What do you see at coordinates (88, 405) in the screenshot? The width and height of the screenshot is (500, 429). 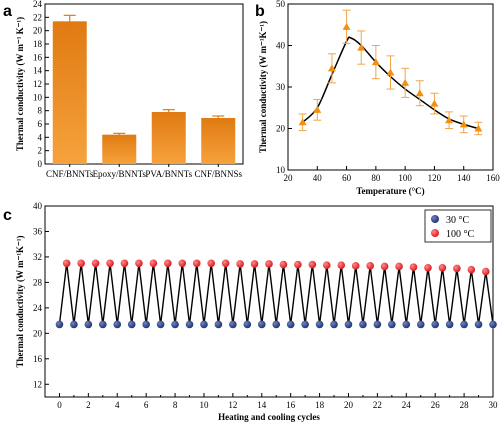 I see `x-tick-label: 2` at bounding box center [88, 405].